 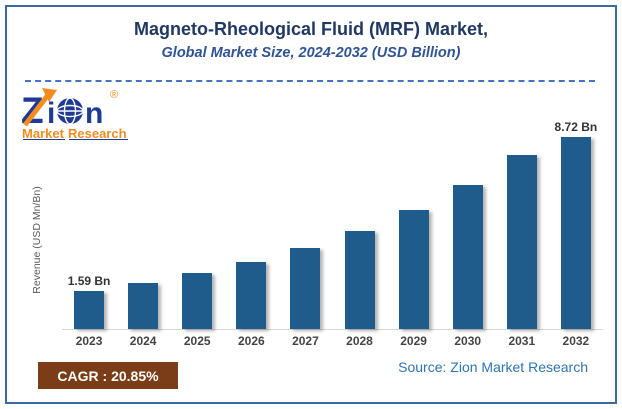 What do you see at coordinates (413, 269) in the screenshot?
I see `bar-2029` at bounding box center [413, 269].